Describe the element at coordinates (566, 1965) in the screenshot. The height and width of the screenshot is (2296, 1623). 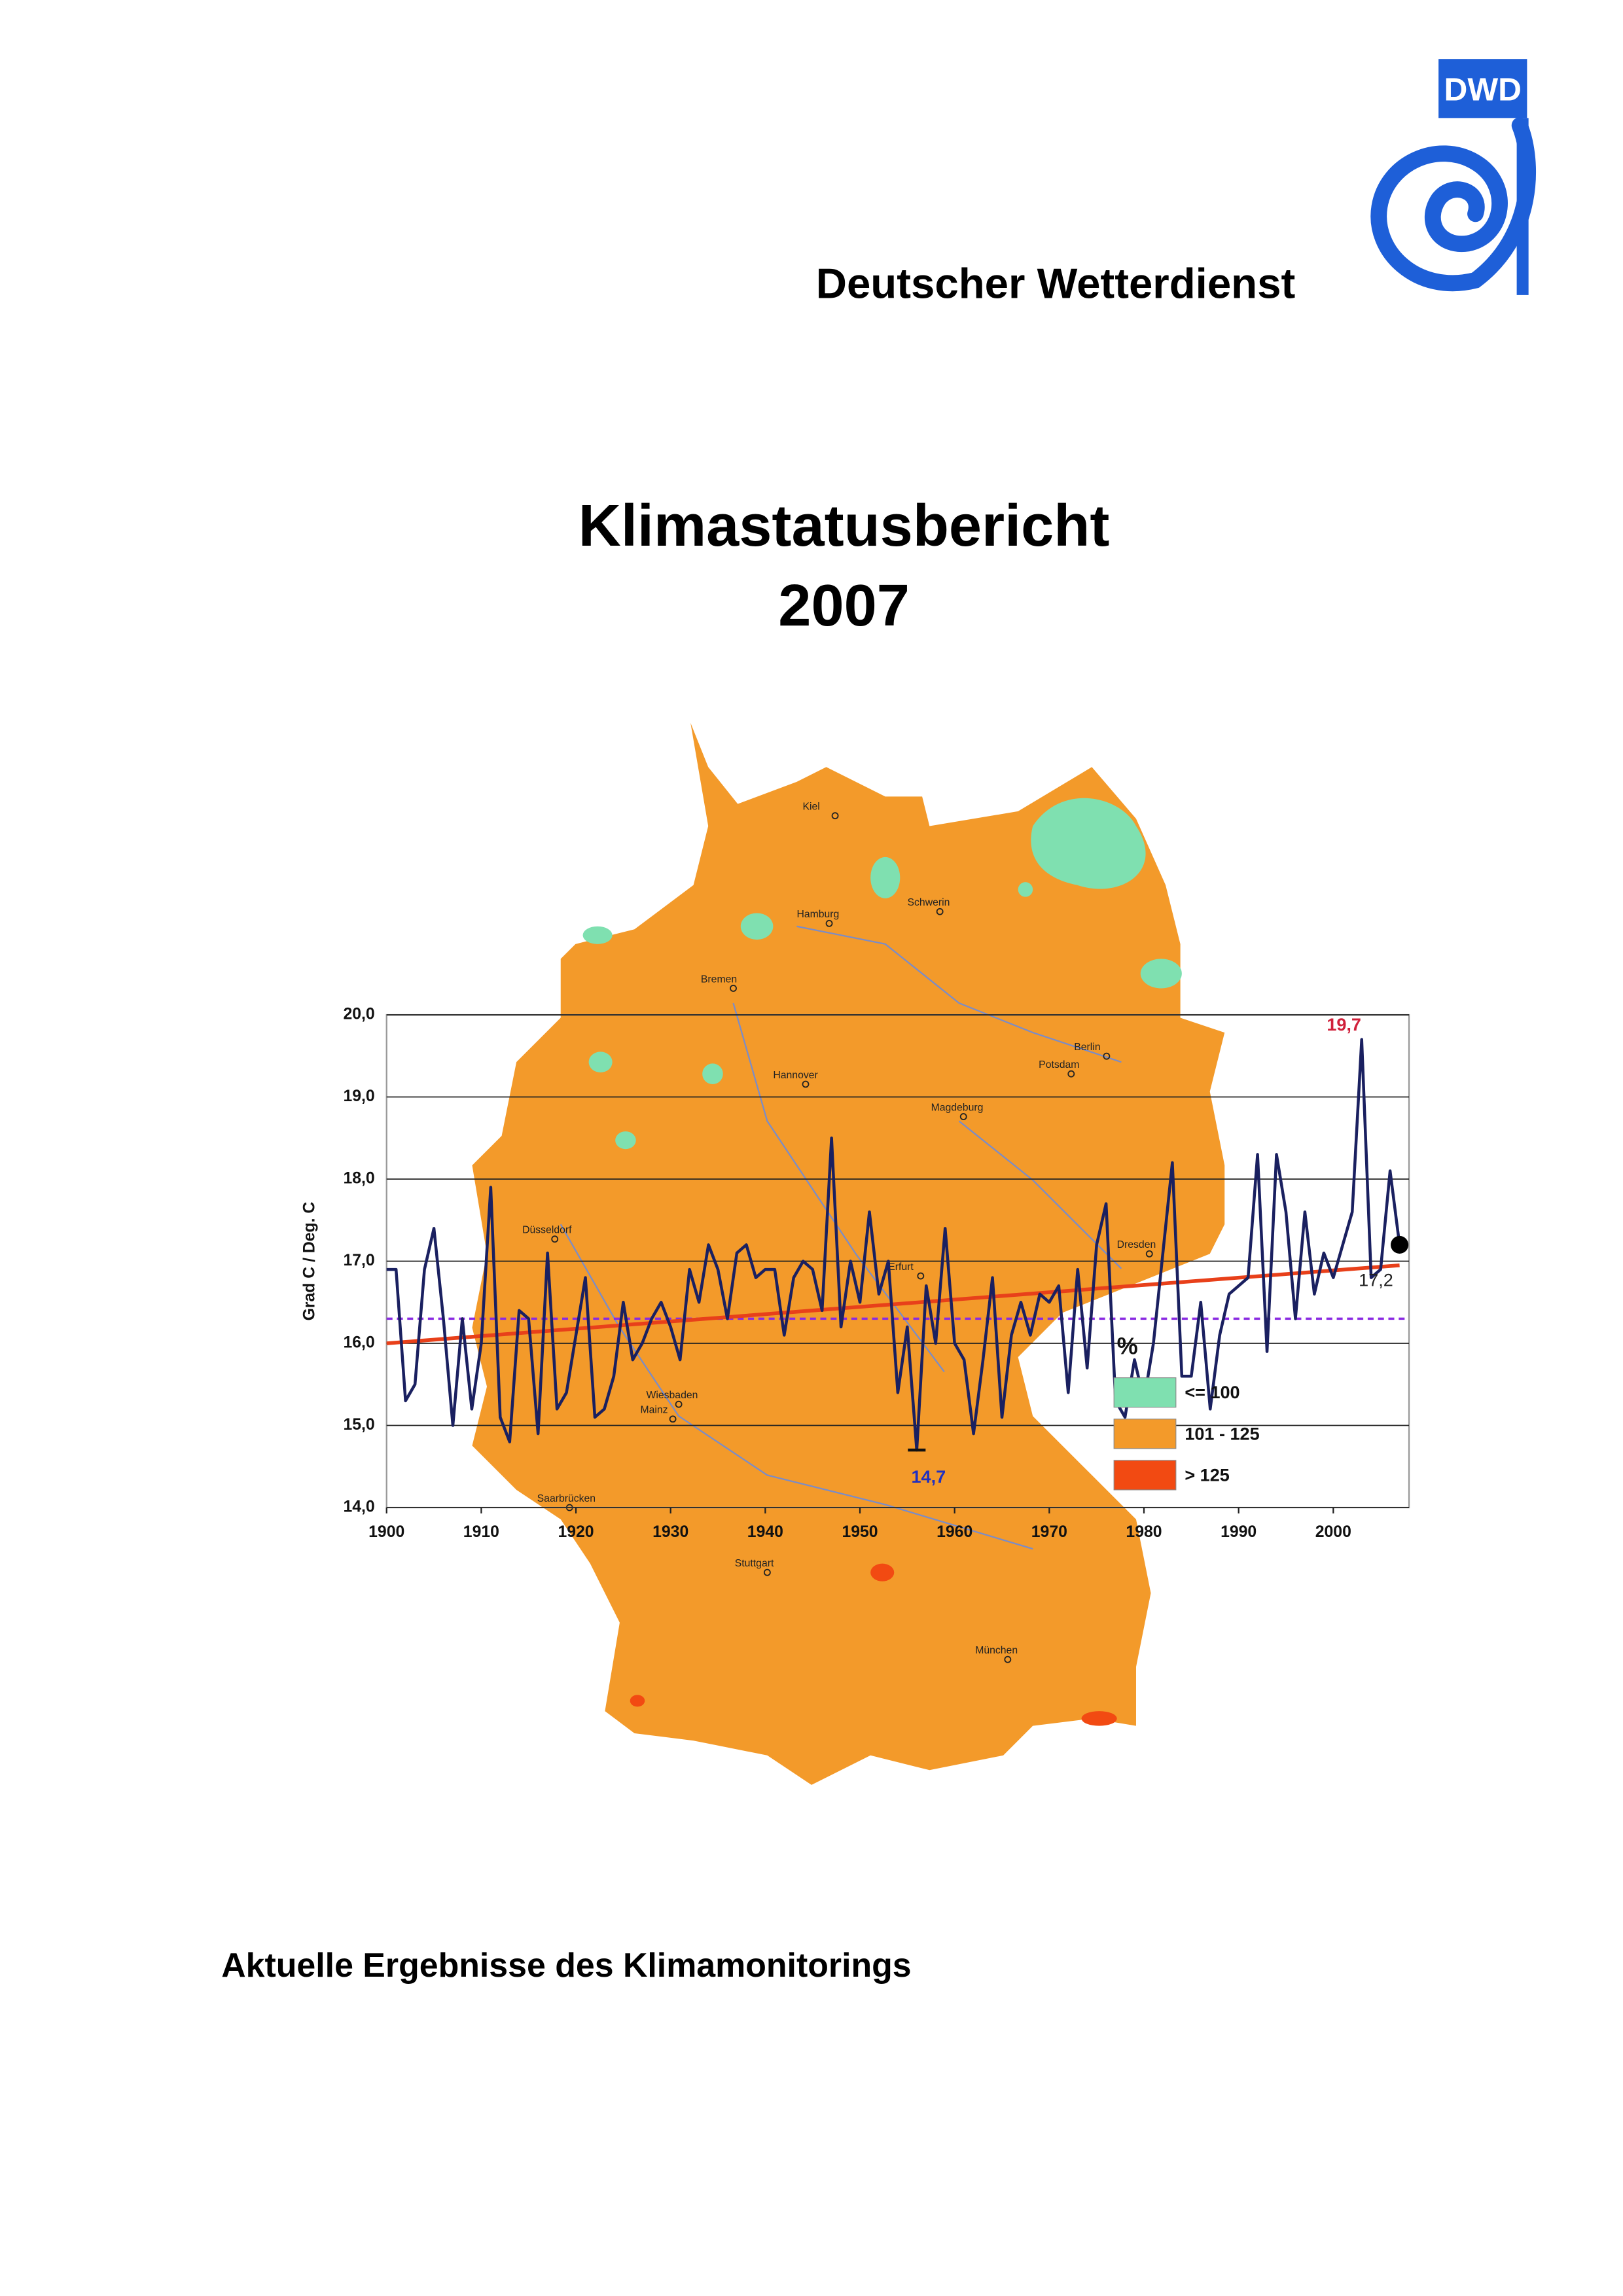
I see `subtitle: Aktuelle Ergebnisse des Klimamonitorings` at that location.